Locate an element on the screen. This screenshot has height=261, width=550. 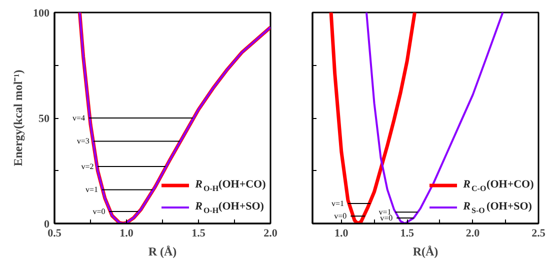
x-axis-title: R(Å) is located at coordinates (425, 251).